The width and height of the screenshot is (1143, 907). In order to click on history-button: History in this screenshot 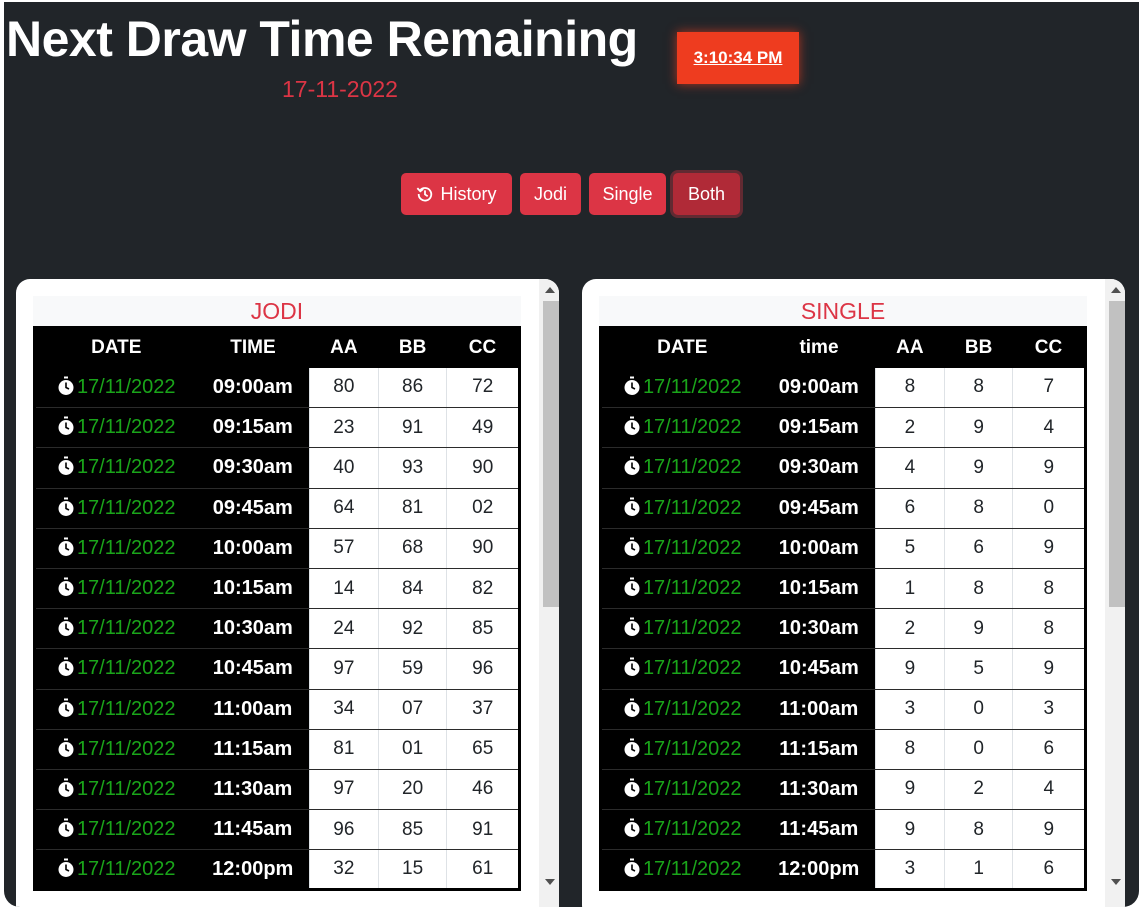, I will do `click(456, 194)`.